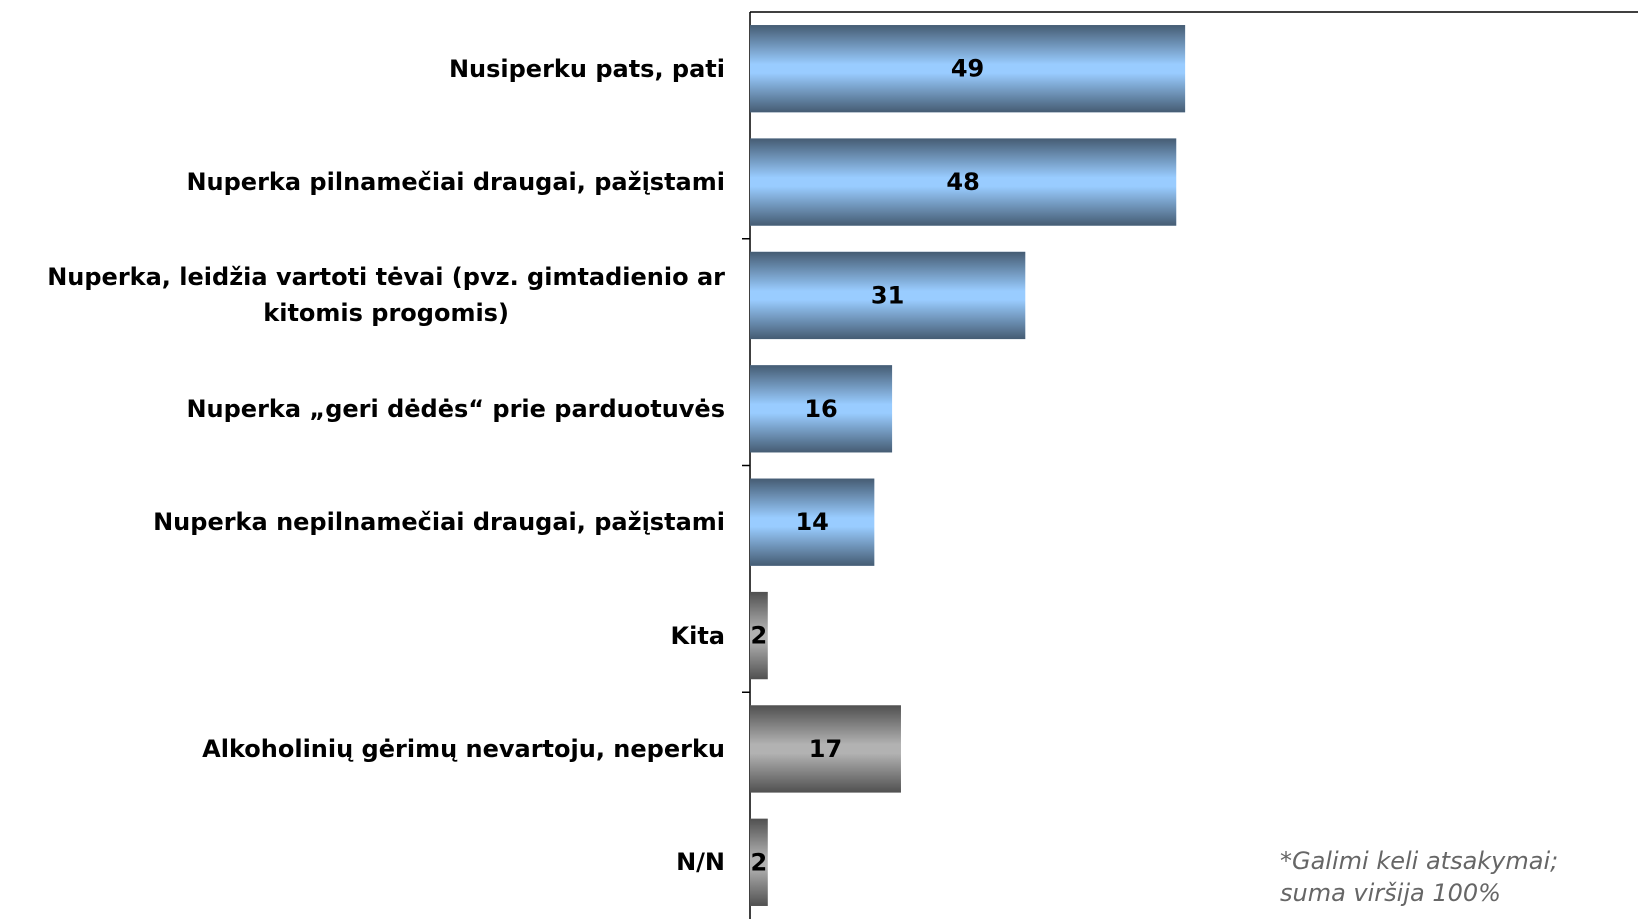  I want to click on category-label: Nuperka nepilnamečiai draugai, pažįstami, so click(439, 522).